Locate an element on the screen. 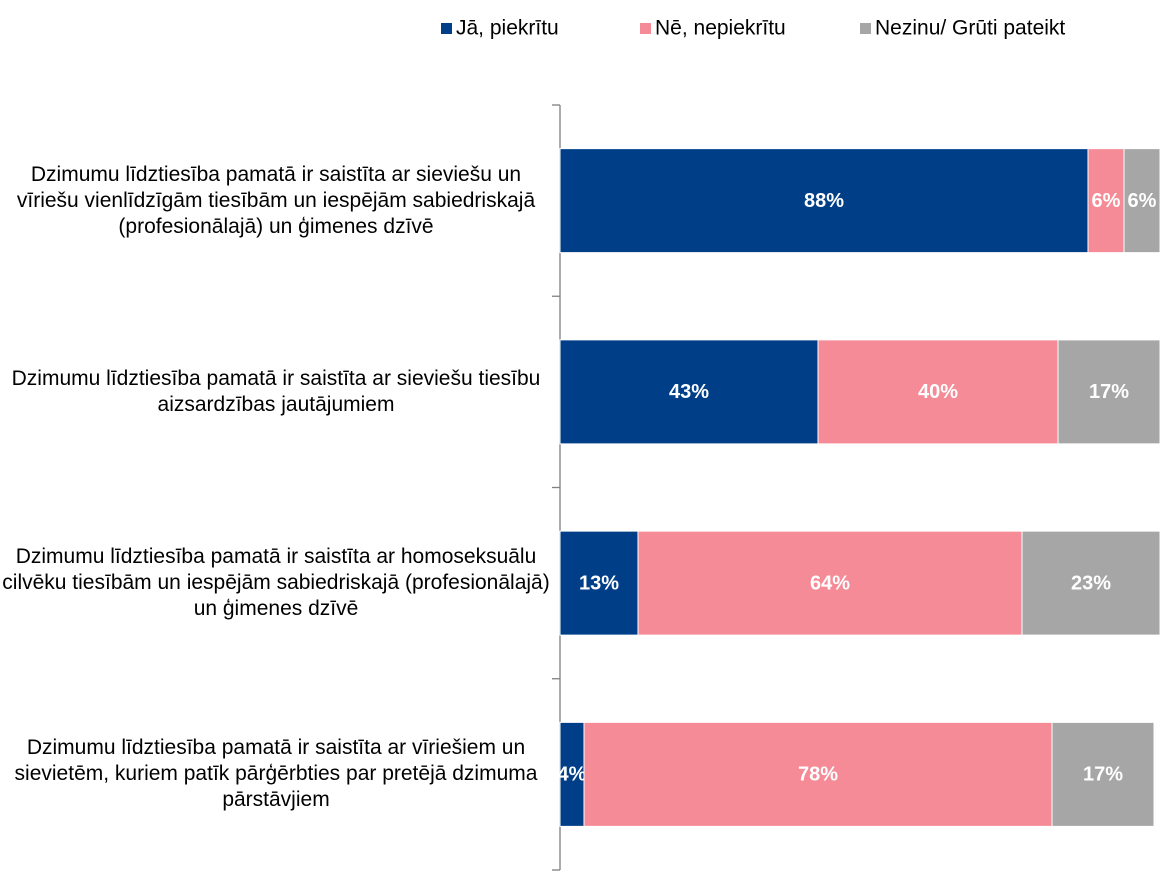  value-label: 40% is located at coordinates (938, 392).